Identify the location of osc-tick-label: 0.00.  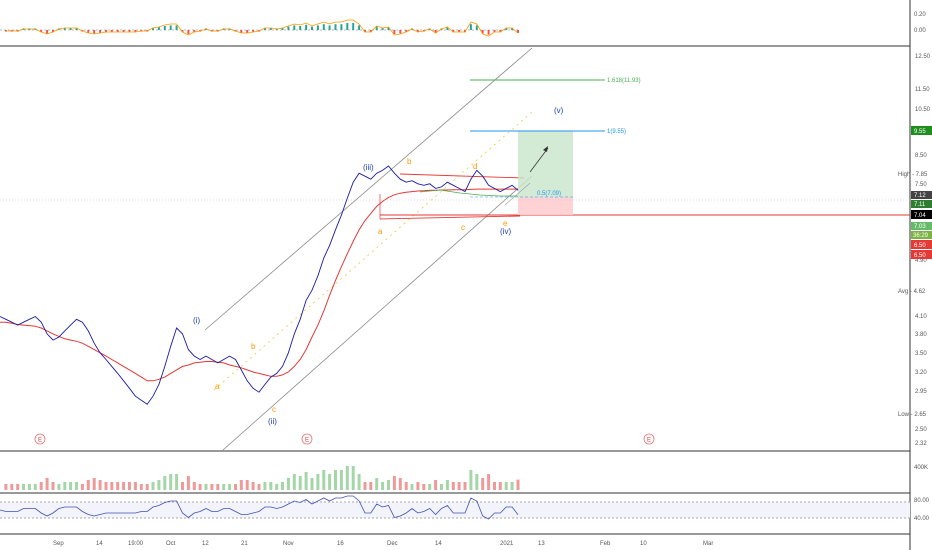
(920, 31).